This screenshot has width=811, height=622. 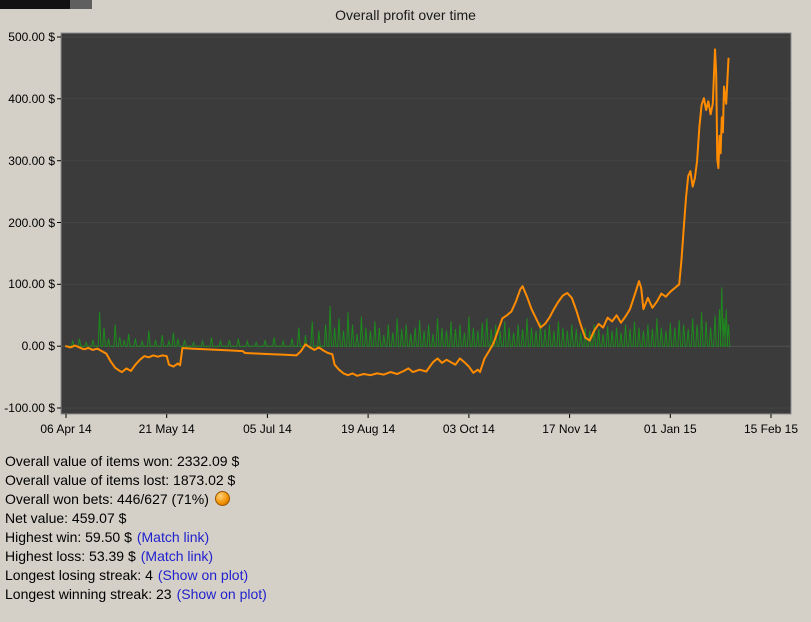 I want to click on stat-text: Longest winning streak: 23, so click(x=88, y=594).